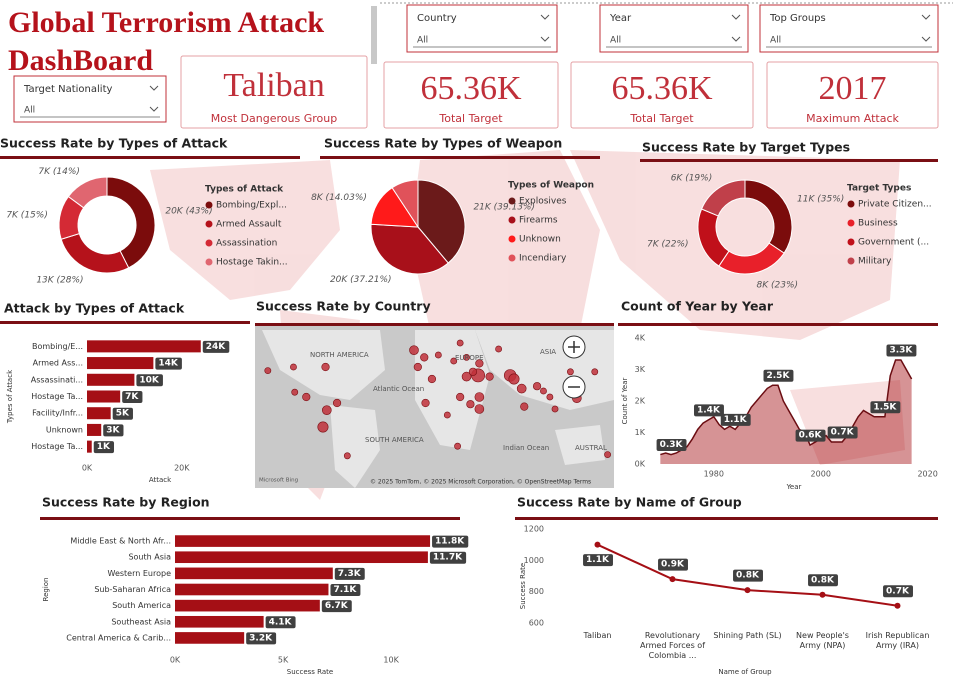  Describe the element at coordinates (339, 198) in the screenshot. I see `slice-label: 8K (14.03%)` at that location.